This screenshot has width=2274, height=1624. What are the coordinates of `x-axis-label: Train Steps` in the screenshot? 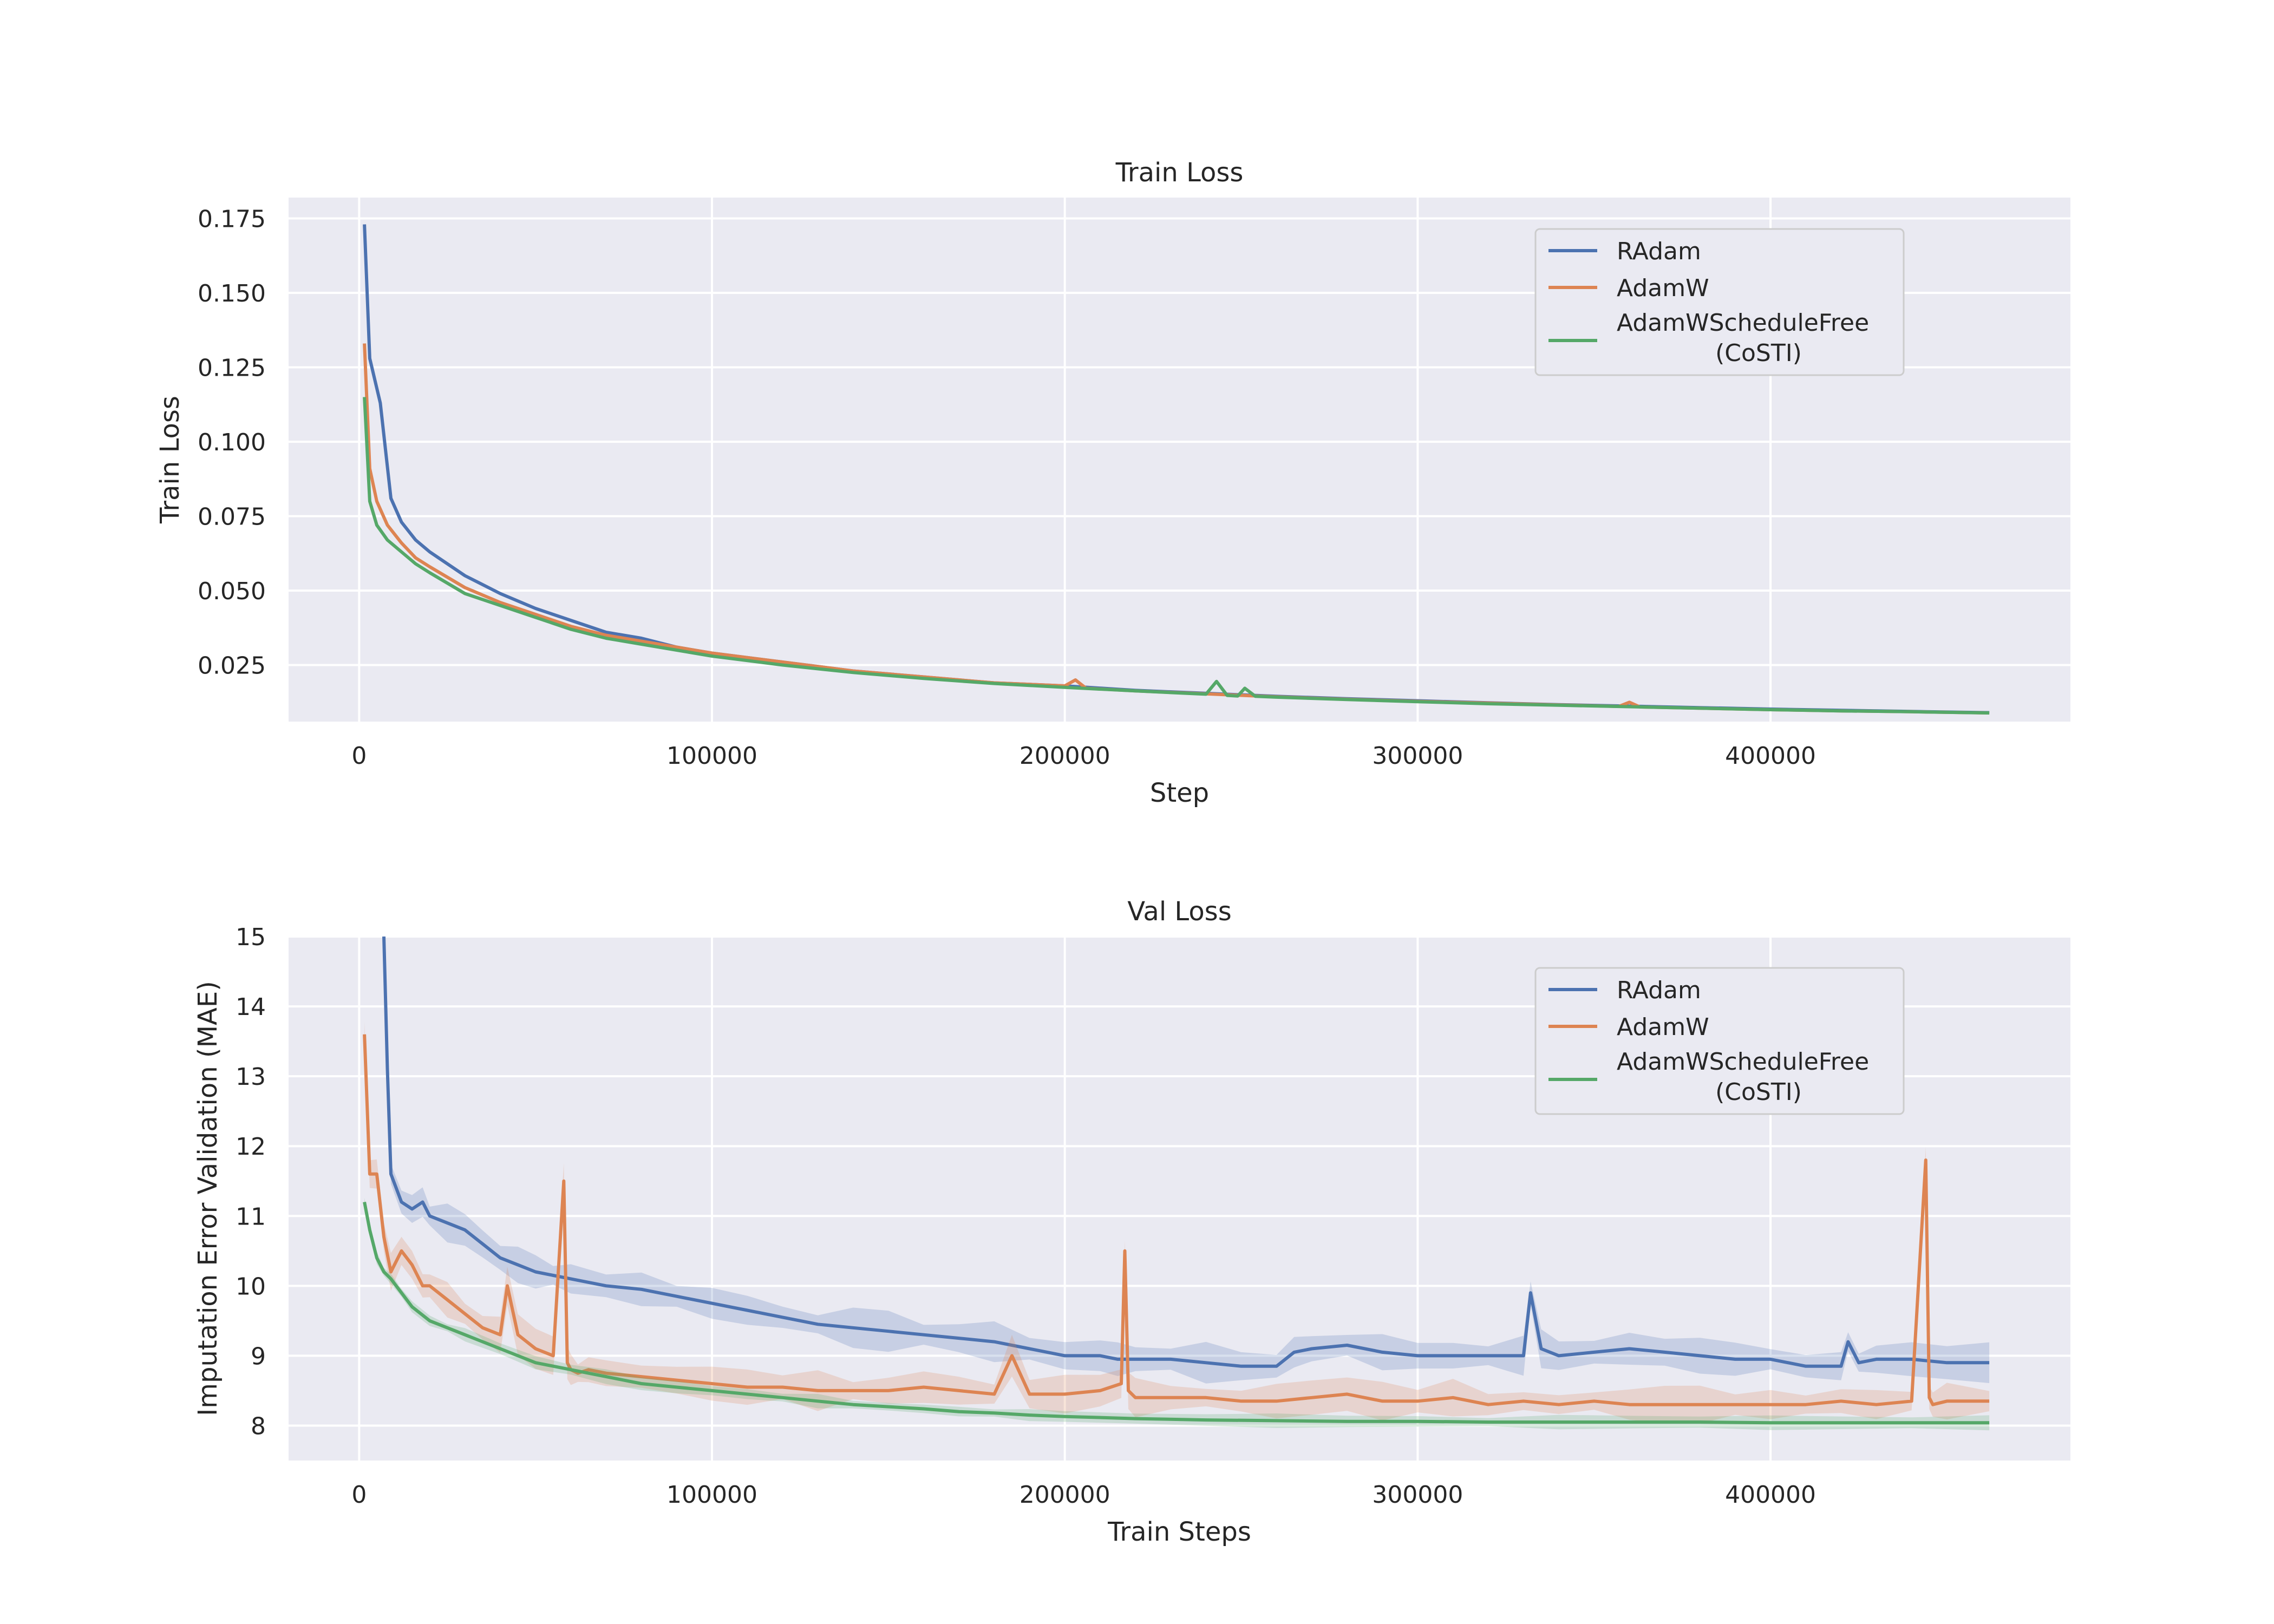 It's located at (1179, 1532).